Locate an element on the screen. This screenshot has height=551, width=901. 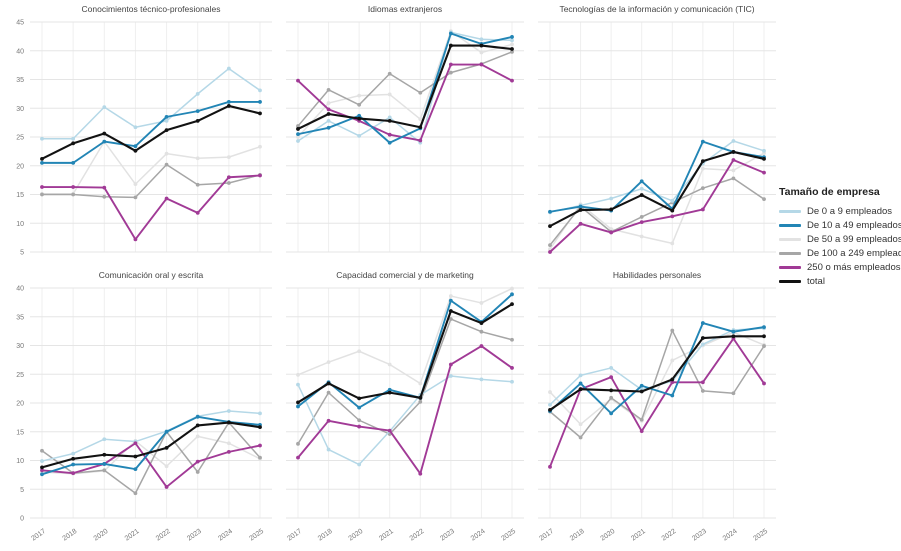
legend-item-2: De 50 a 99 empleados is located at coordinates (840, 239).